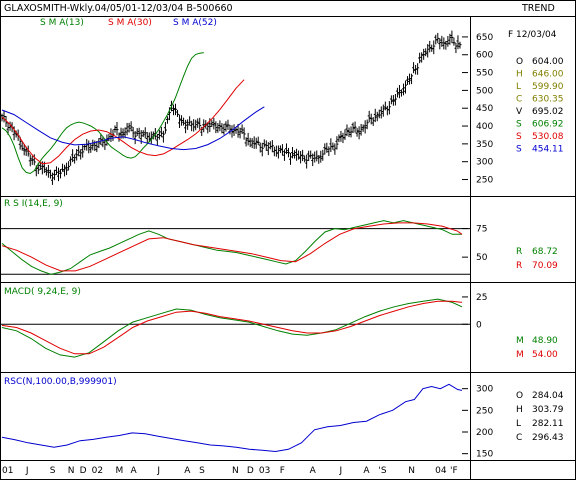  What do you see at coordinates (484, 411) in the screenshot?
I see `rsc-ytick-label: 250` at bounding box center [484, 411].